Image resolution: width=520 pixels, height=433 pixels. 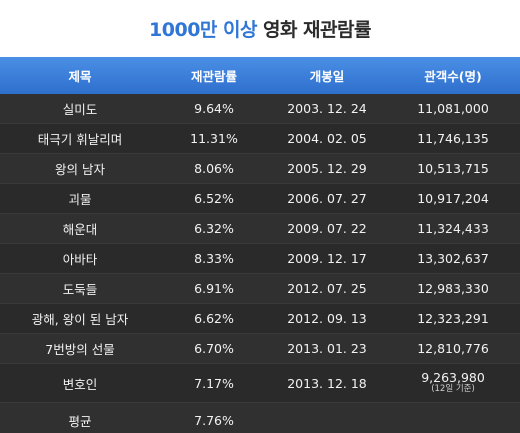 What do you see at coordinates (80, 139) in the screenshot?
I see `cell-title: 태극기 휘날리며` at bounding box center [80, 139].